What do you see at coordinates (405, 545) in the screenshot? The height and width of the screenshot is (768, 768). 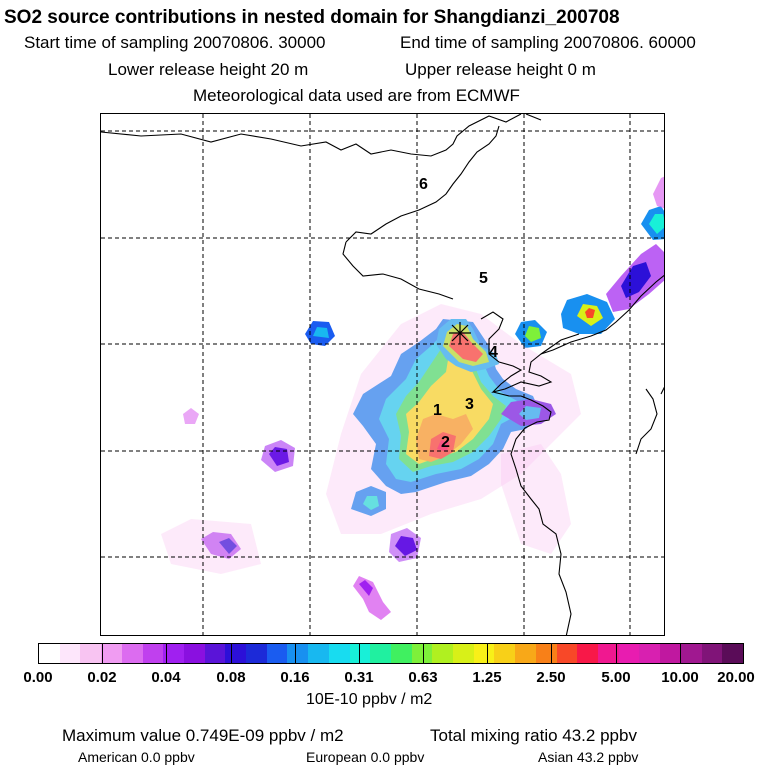 I see `blob-s-4-halo` at bounding box center [405, 545].